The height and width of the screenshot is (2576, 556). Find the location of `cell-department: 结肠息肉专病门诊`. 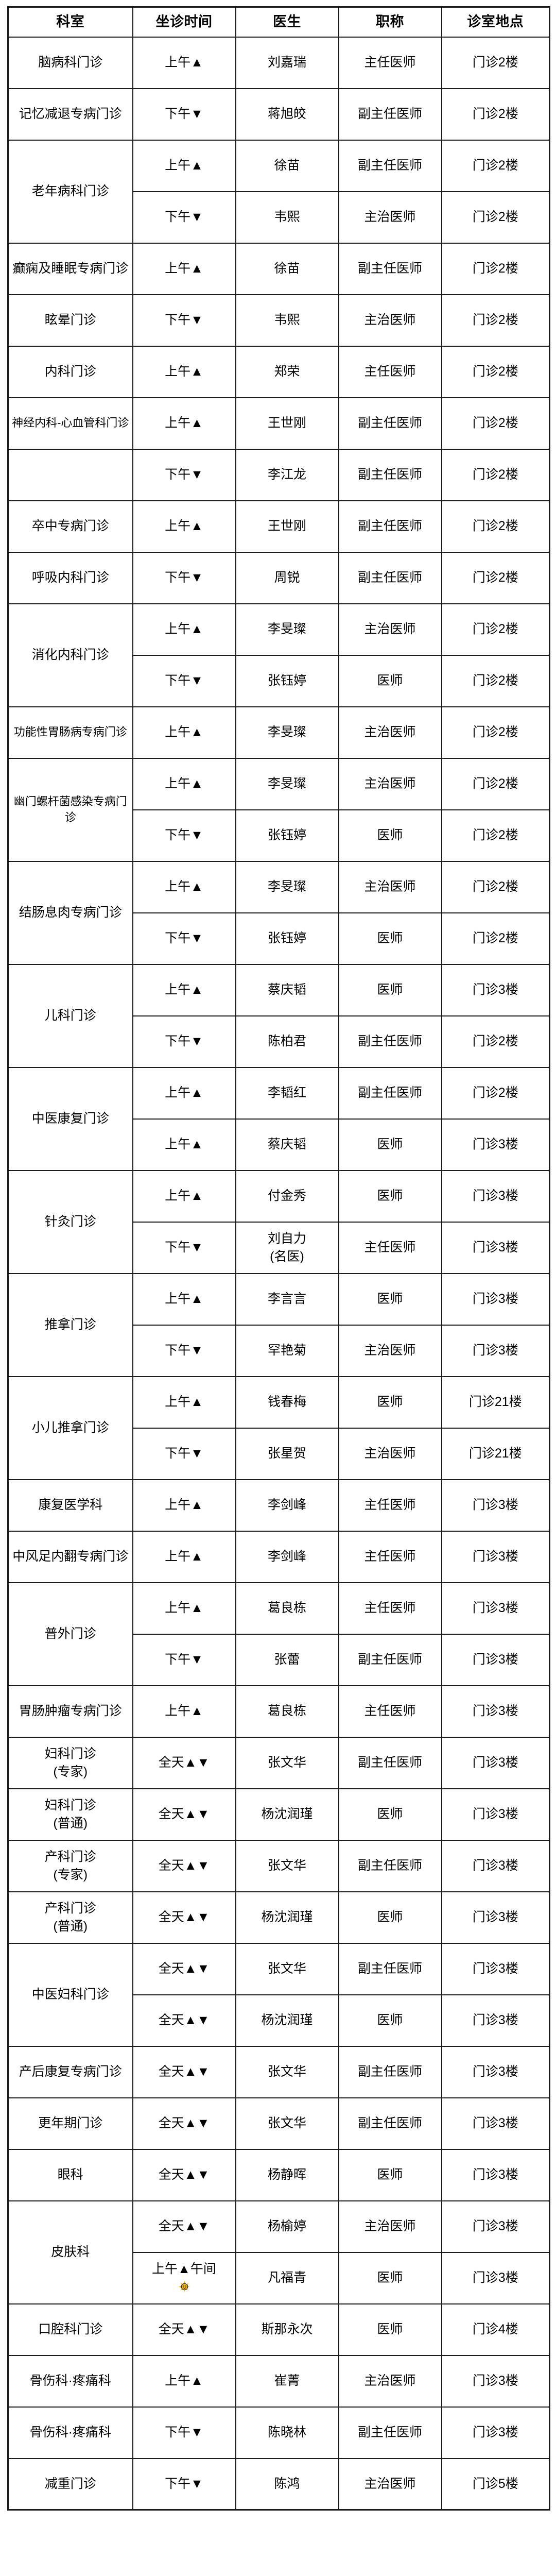

cell-department: 结肠息肉专病门诊 is located at coordinates (70, 913).